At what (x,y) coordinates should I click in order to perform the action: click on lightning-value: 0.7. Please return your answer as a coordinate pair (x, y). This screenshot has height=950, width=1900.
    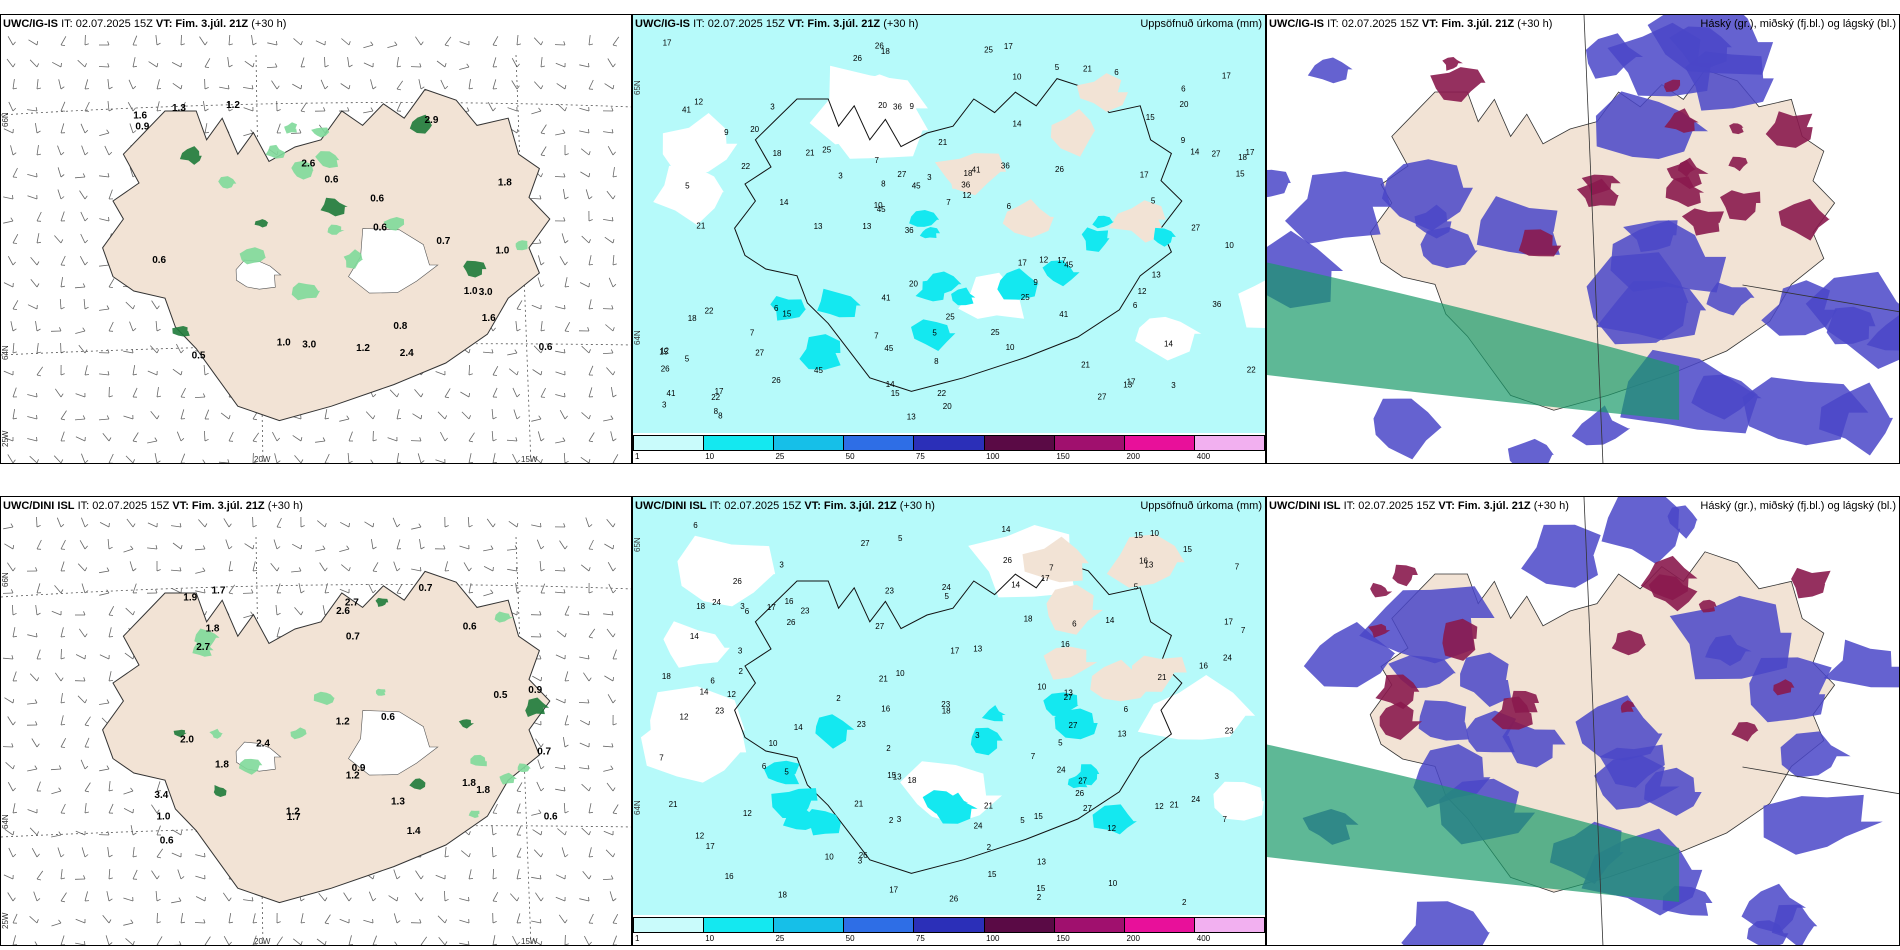
    Looking at the image, I should click on (443, 241).